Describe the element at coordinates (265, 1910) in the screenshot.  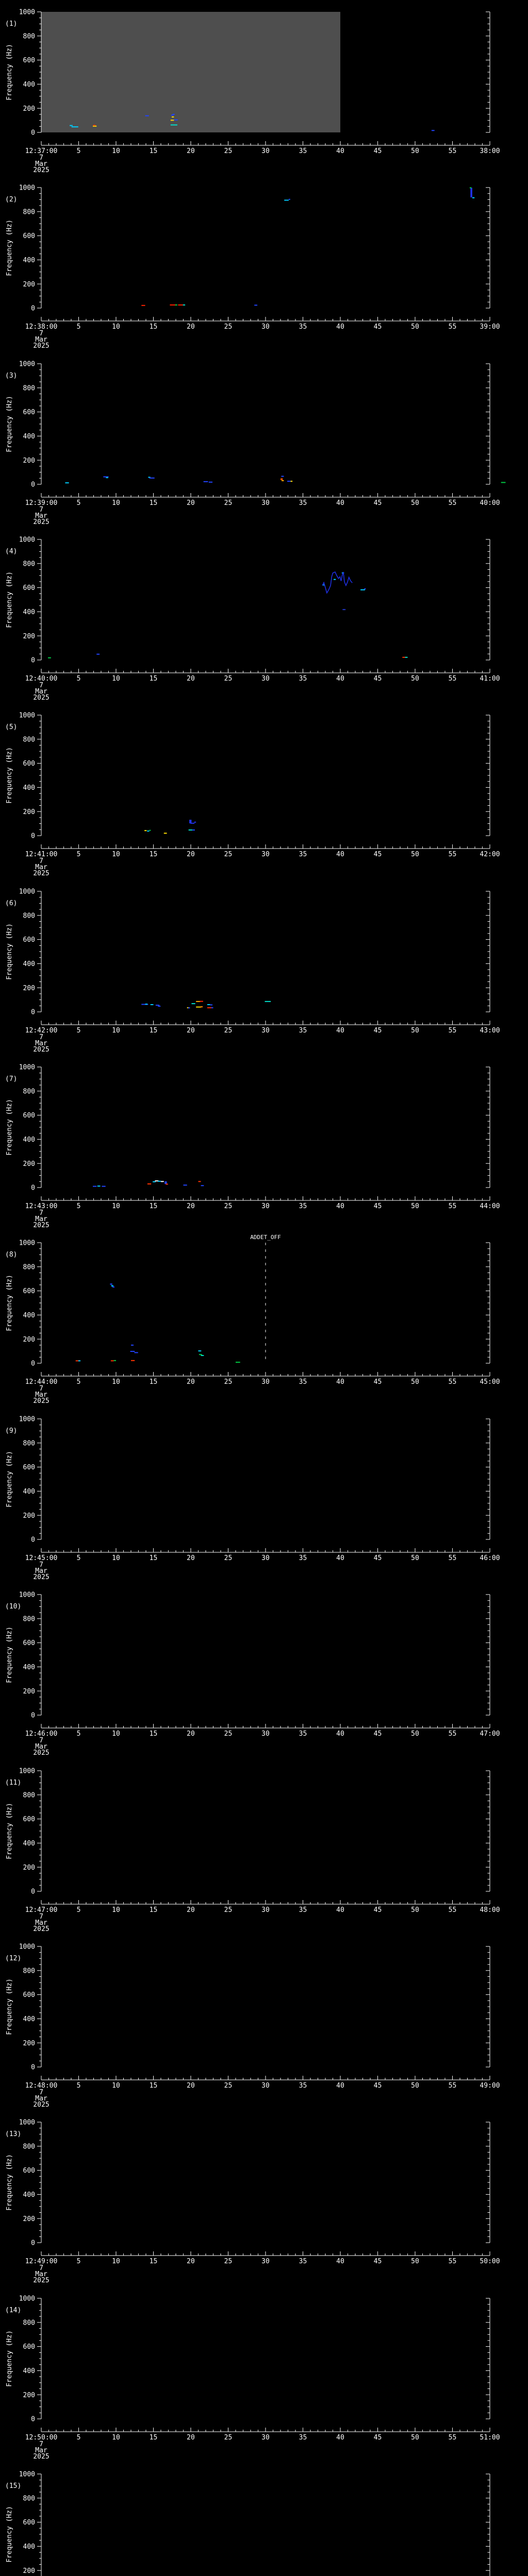
I see `x-tick-label: 30` at that location.